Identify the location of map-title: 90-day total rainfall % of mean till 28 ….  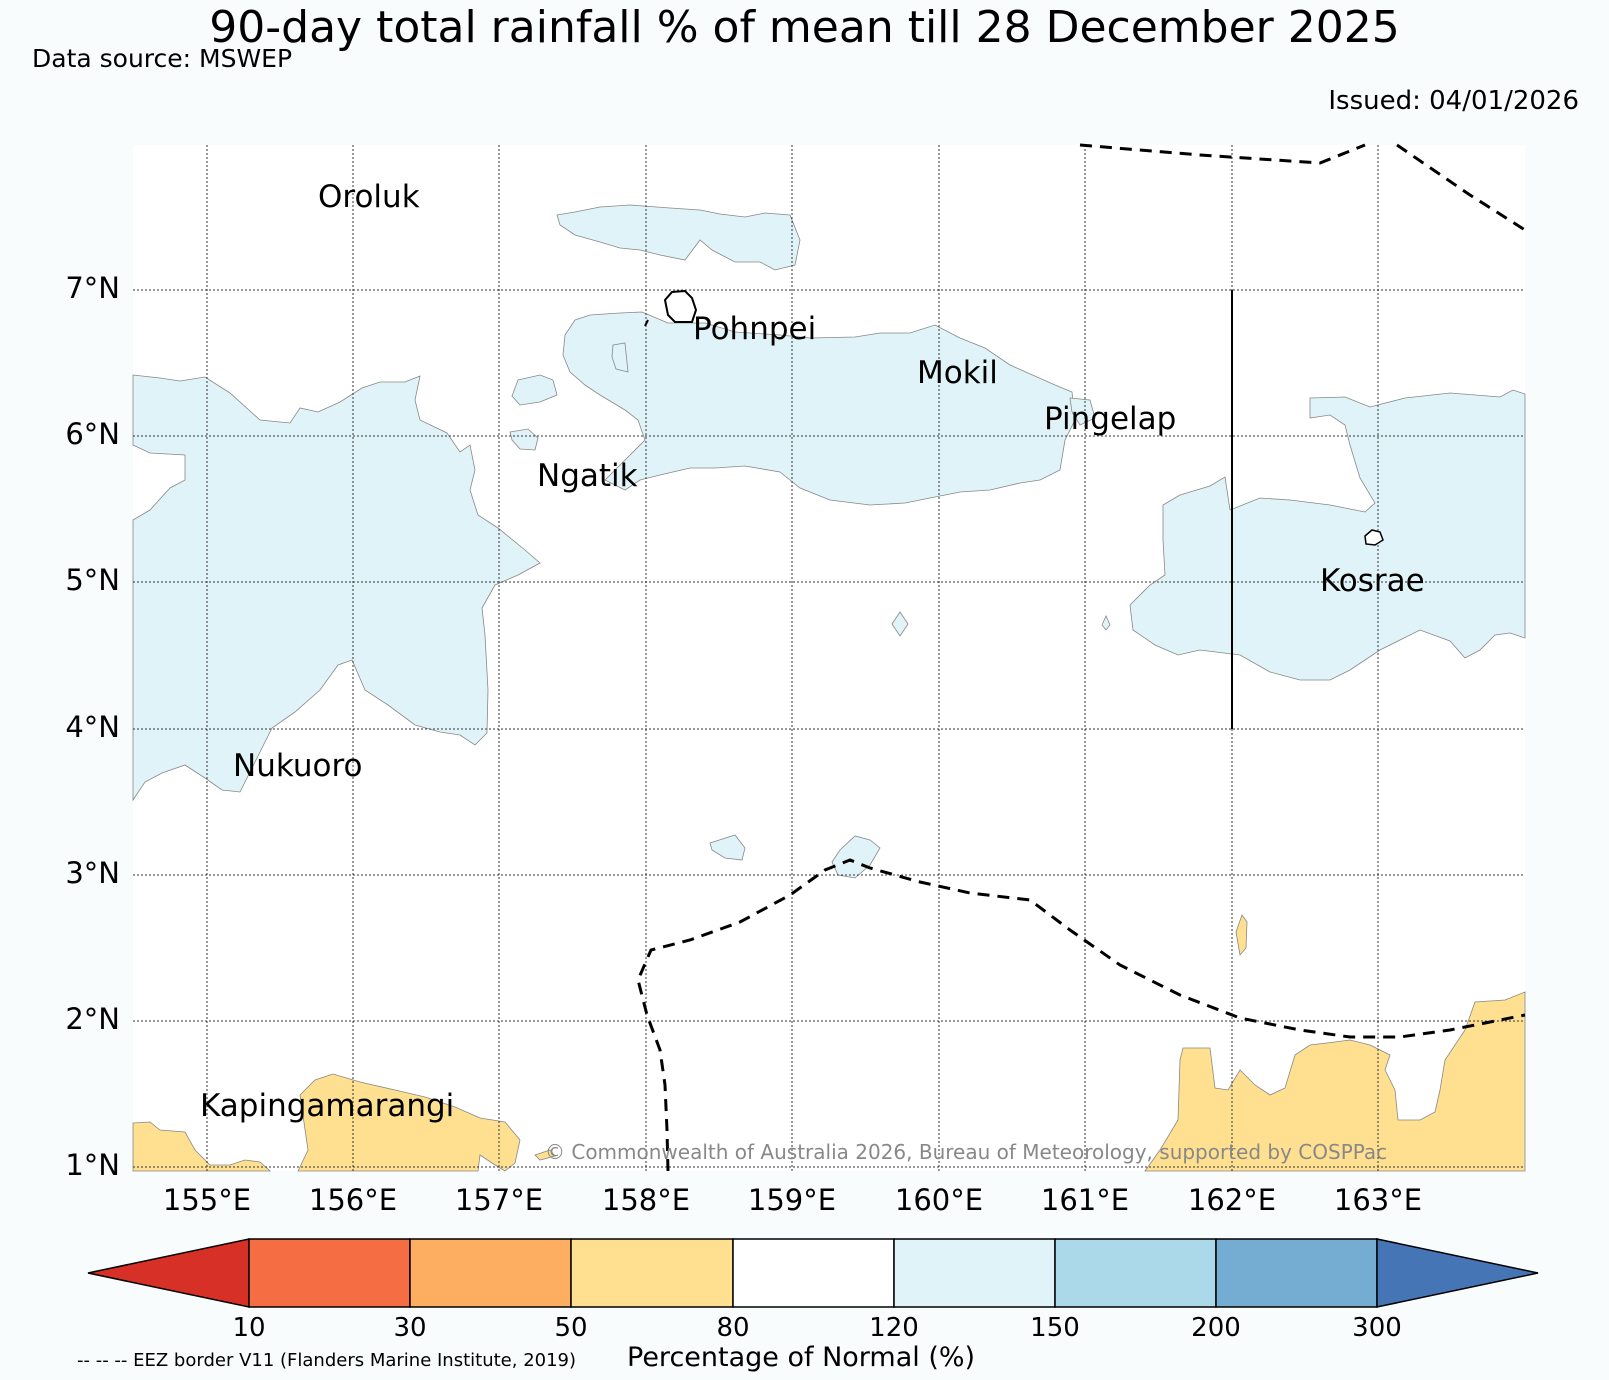
(804, 27).